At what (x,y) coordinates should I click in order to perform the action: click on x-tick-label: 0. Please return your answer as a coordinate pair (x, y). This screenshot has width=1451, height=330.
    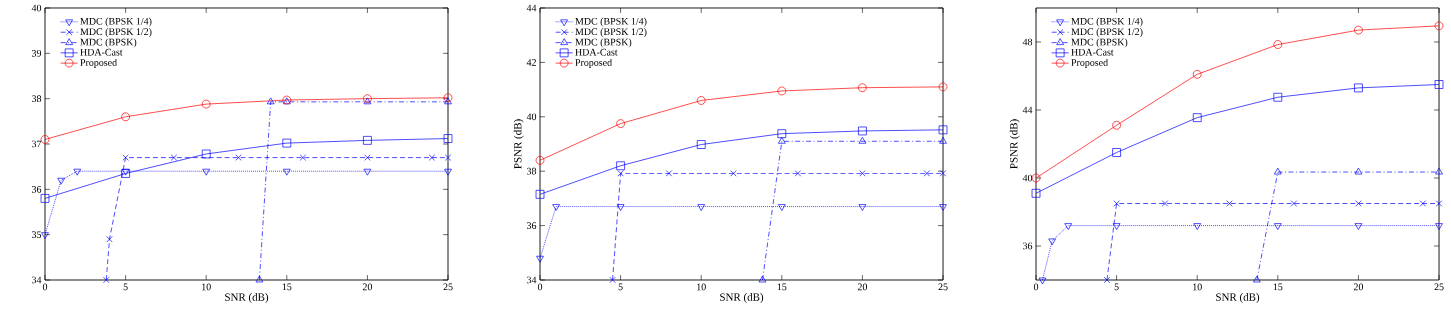
    Looking at the image, I should click on (45, 287).